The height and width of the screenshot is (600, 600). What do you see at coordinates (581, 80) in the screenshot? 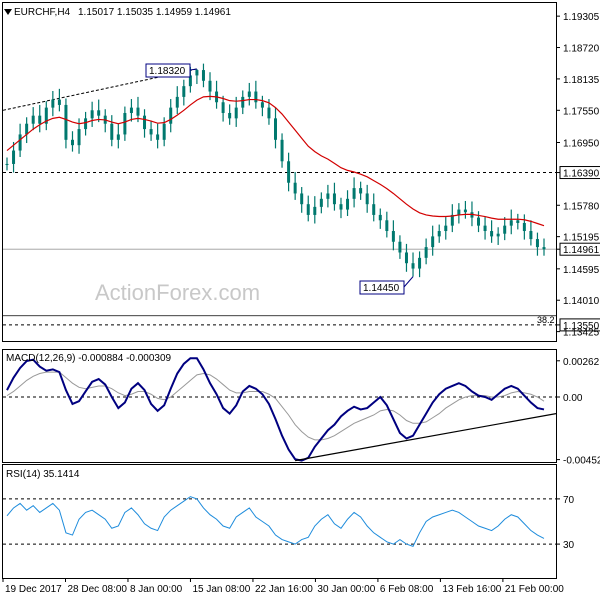
I see `price-tick-label: 1.18135` at bounding box center [581, 80].